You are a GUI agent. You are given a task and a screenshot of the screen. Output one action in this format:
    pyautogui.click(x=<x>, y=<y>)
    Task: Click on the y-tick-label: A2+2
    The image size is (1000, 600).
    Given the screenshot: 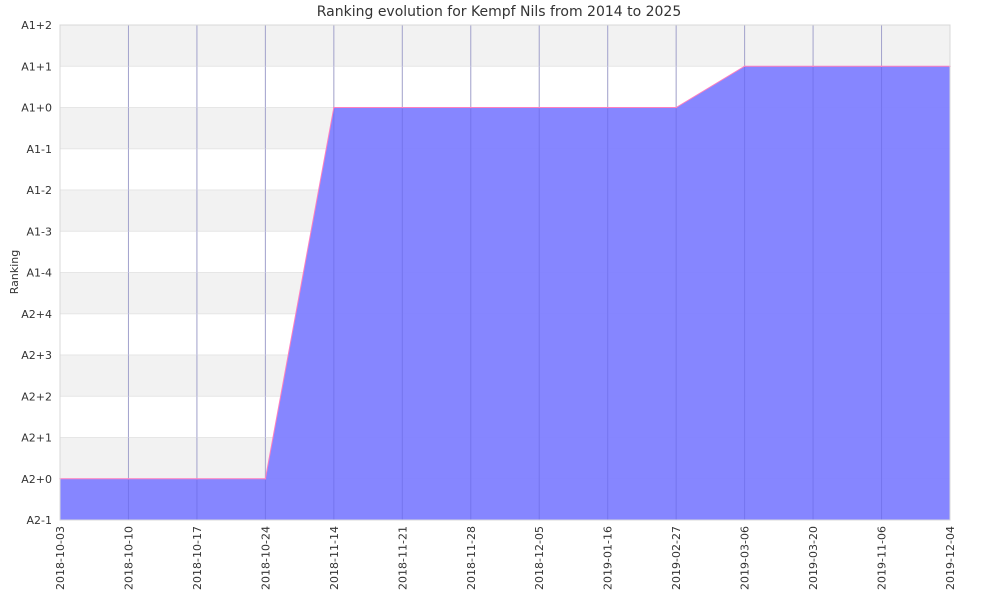 What is the action you would take?
    pyautogui.click(x=36, y=396)
    